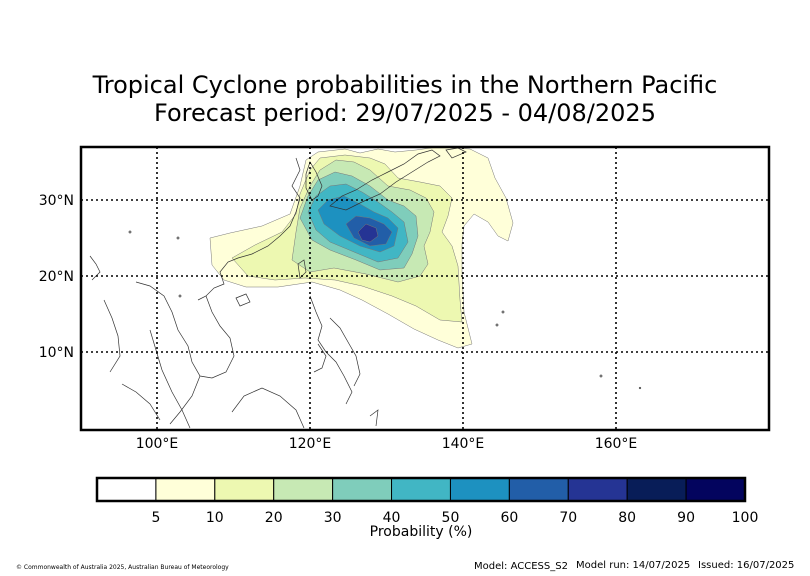 The width and height of the screenshot is (810, 576). I want to click on colorbar, so click(421, 489).